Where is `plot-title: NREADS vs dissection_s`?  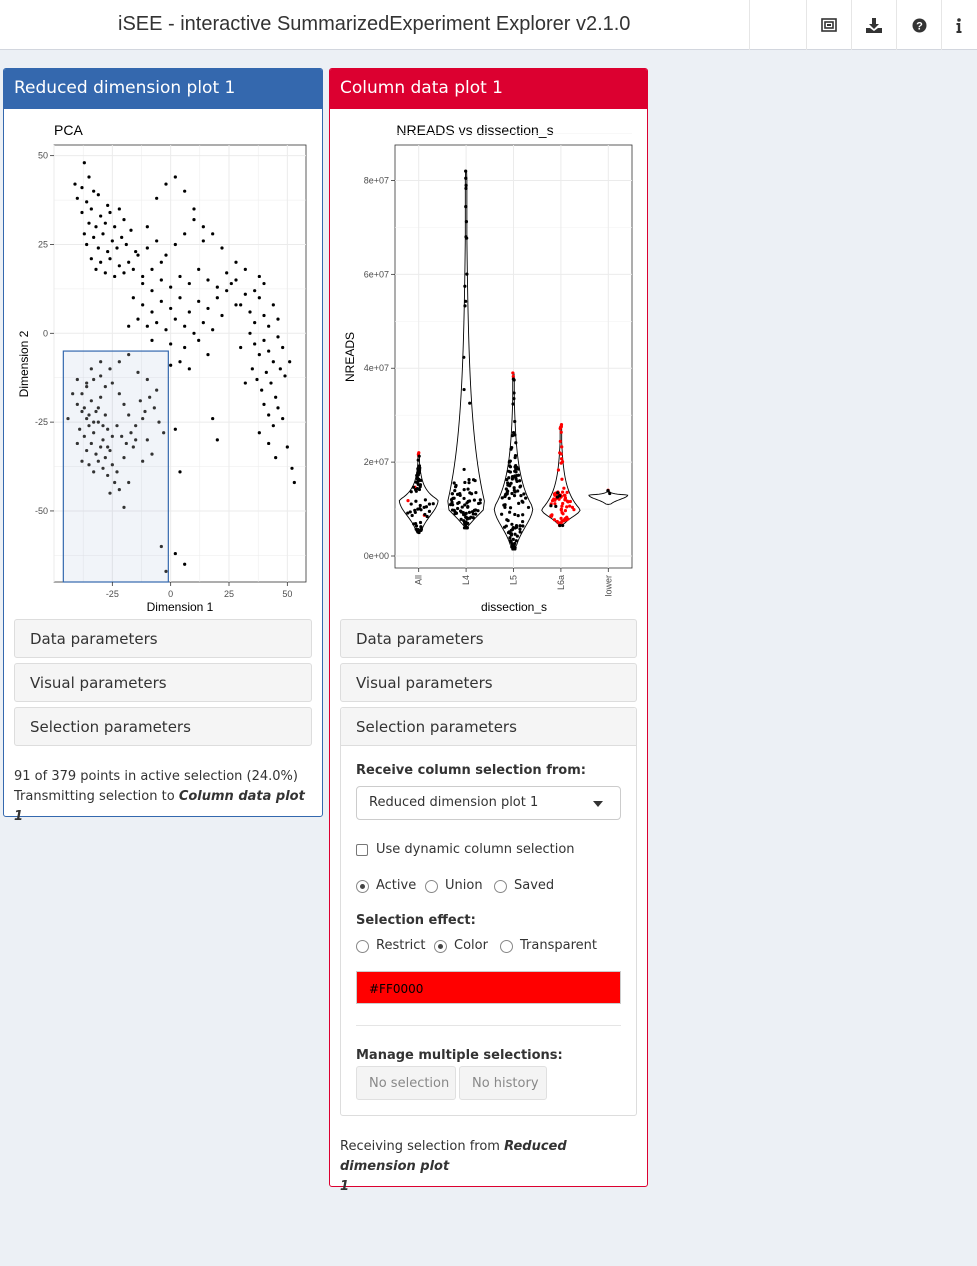 plot-title: NREADS vs dissection_s is located at coordinates (474, 130).